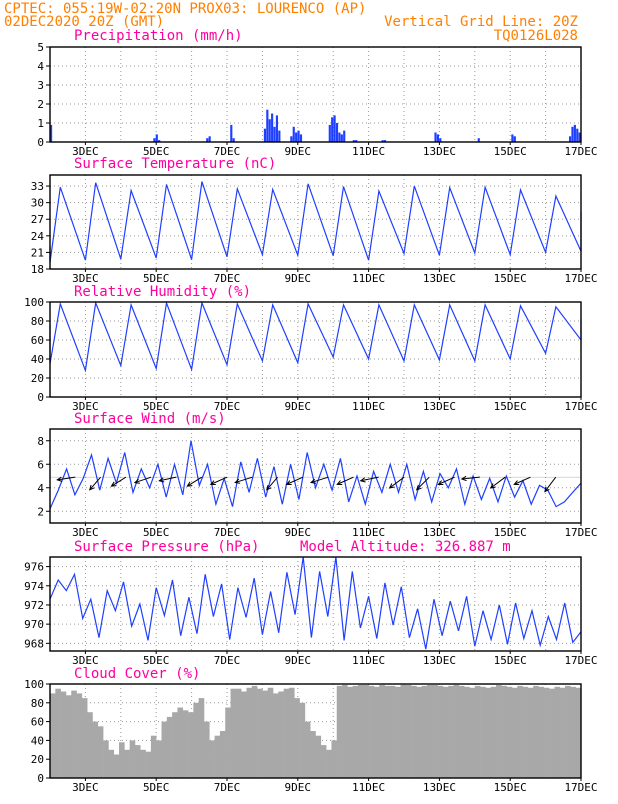  I want to click on y-tick-label: 24, so click(38, 236).